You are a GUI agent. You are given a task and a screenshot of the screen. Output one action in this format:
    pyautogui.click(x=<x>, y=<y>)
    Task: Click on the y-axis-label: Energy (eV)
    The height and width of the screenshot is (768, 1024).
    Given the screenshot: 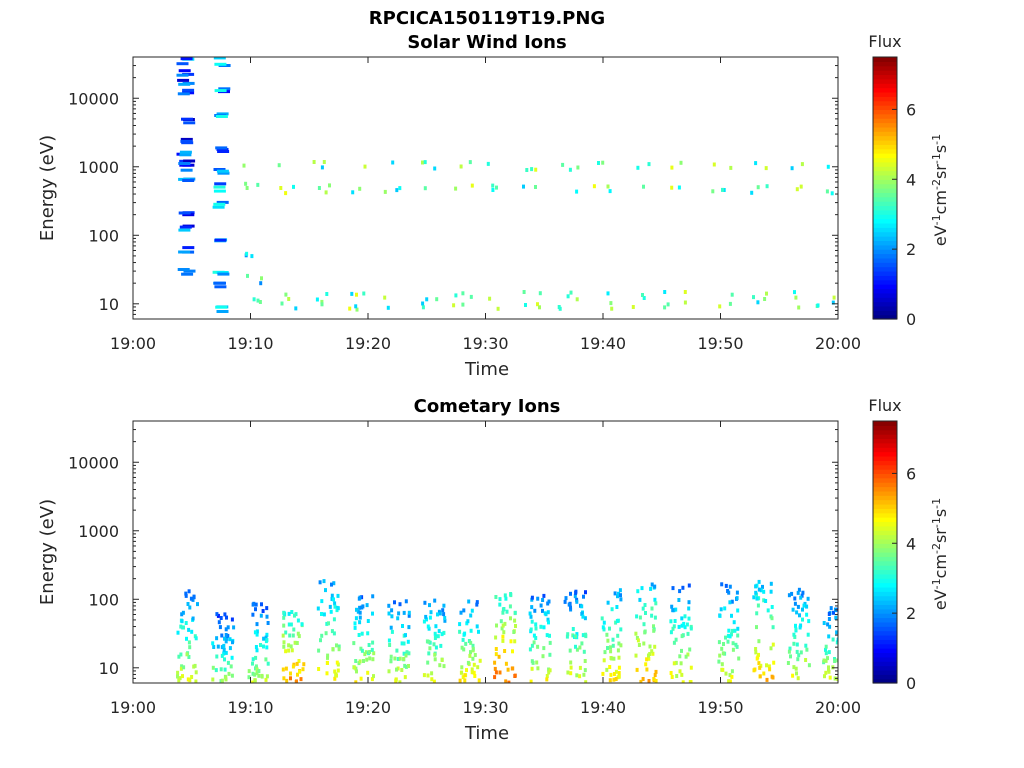 What is the action you would take?
    pyautogui.click(x=47, y=188)
    